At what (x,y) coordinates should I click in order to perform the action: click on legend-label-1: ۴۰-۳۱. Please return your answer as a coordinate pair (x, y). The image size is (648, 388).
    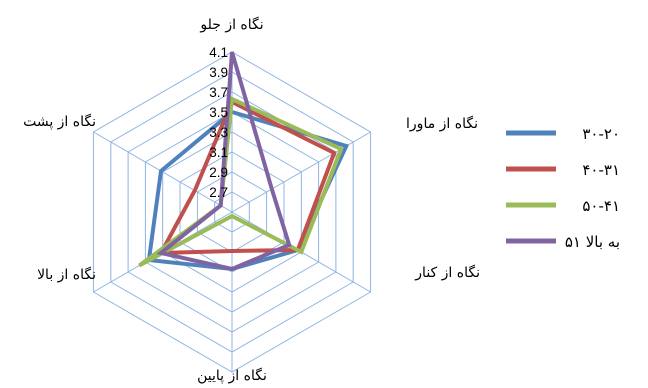
    Looking at the image, I should click on (601, 170).